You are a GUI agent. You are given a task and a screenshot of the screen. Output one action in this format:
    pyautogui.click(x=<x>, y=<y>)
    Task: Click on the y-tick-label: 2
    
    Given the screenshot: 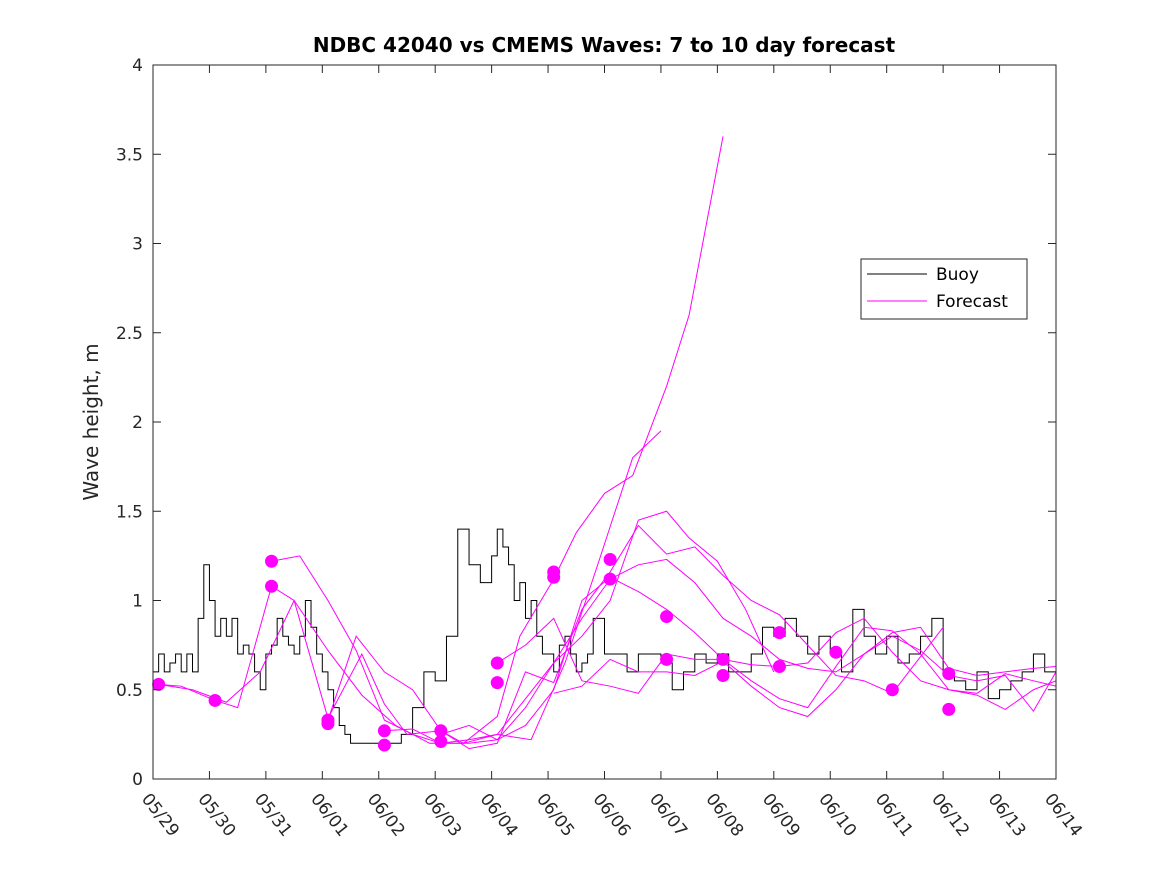 What is the action you would take?
    pyautogui.click(x=137, y=423)
    